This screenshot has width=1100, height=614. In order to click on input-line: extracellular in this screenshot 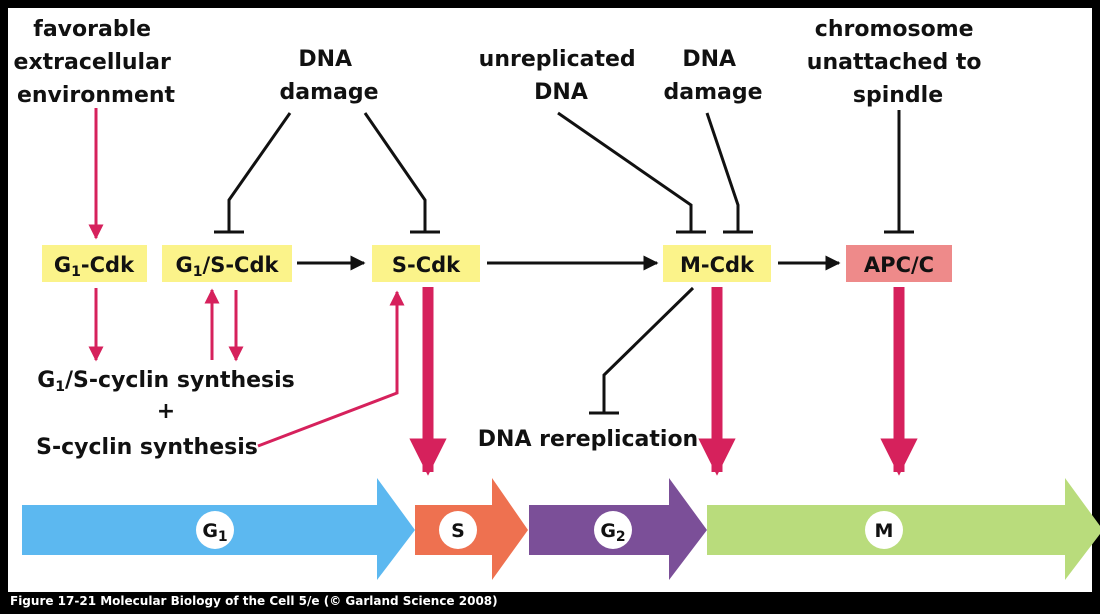, I will do `click(92, 62)`.